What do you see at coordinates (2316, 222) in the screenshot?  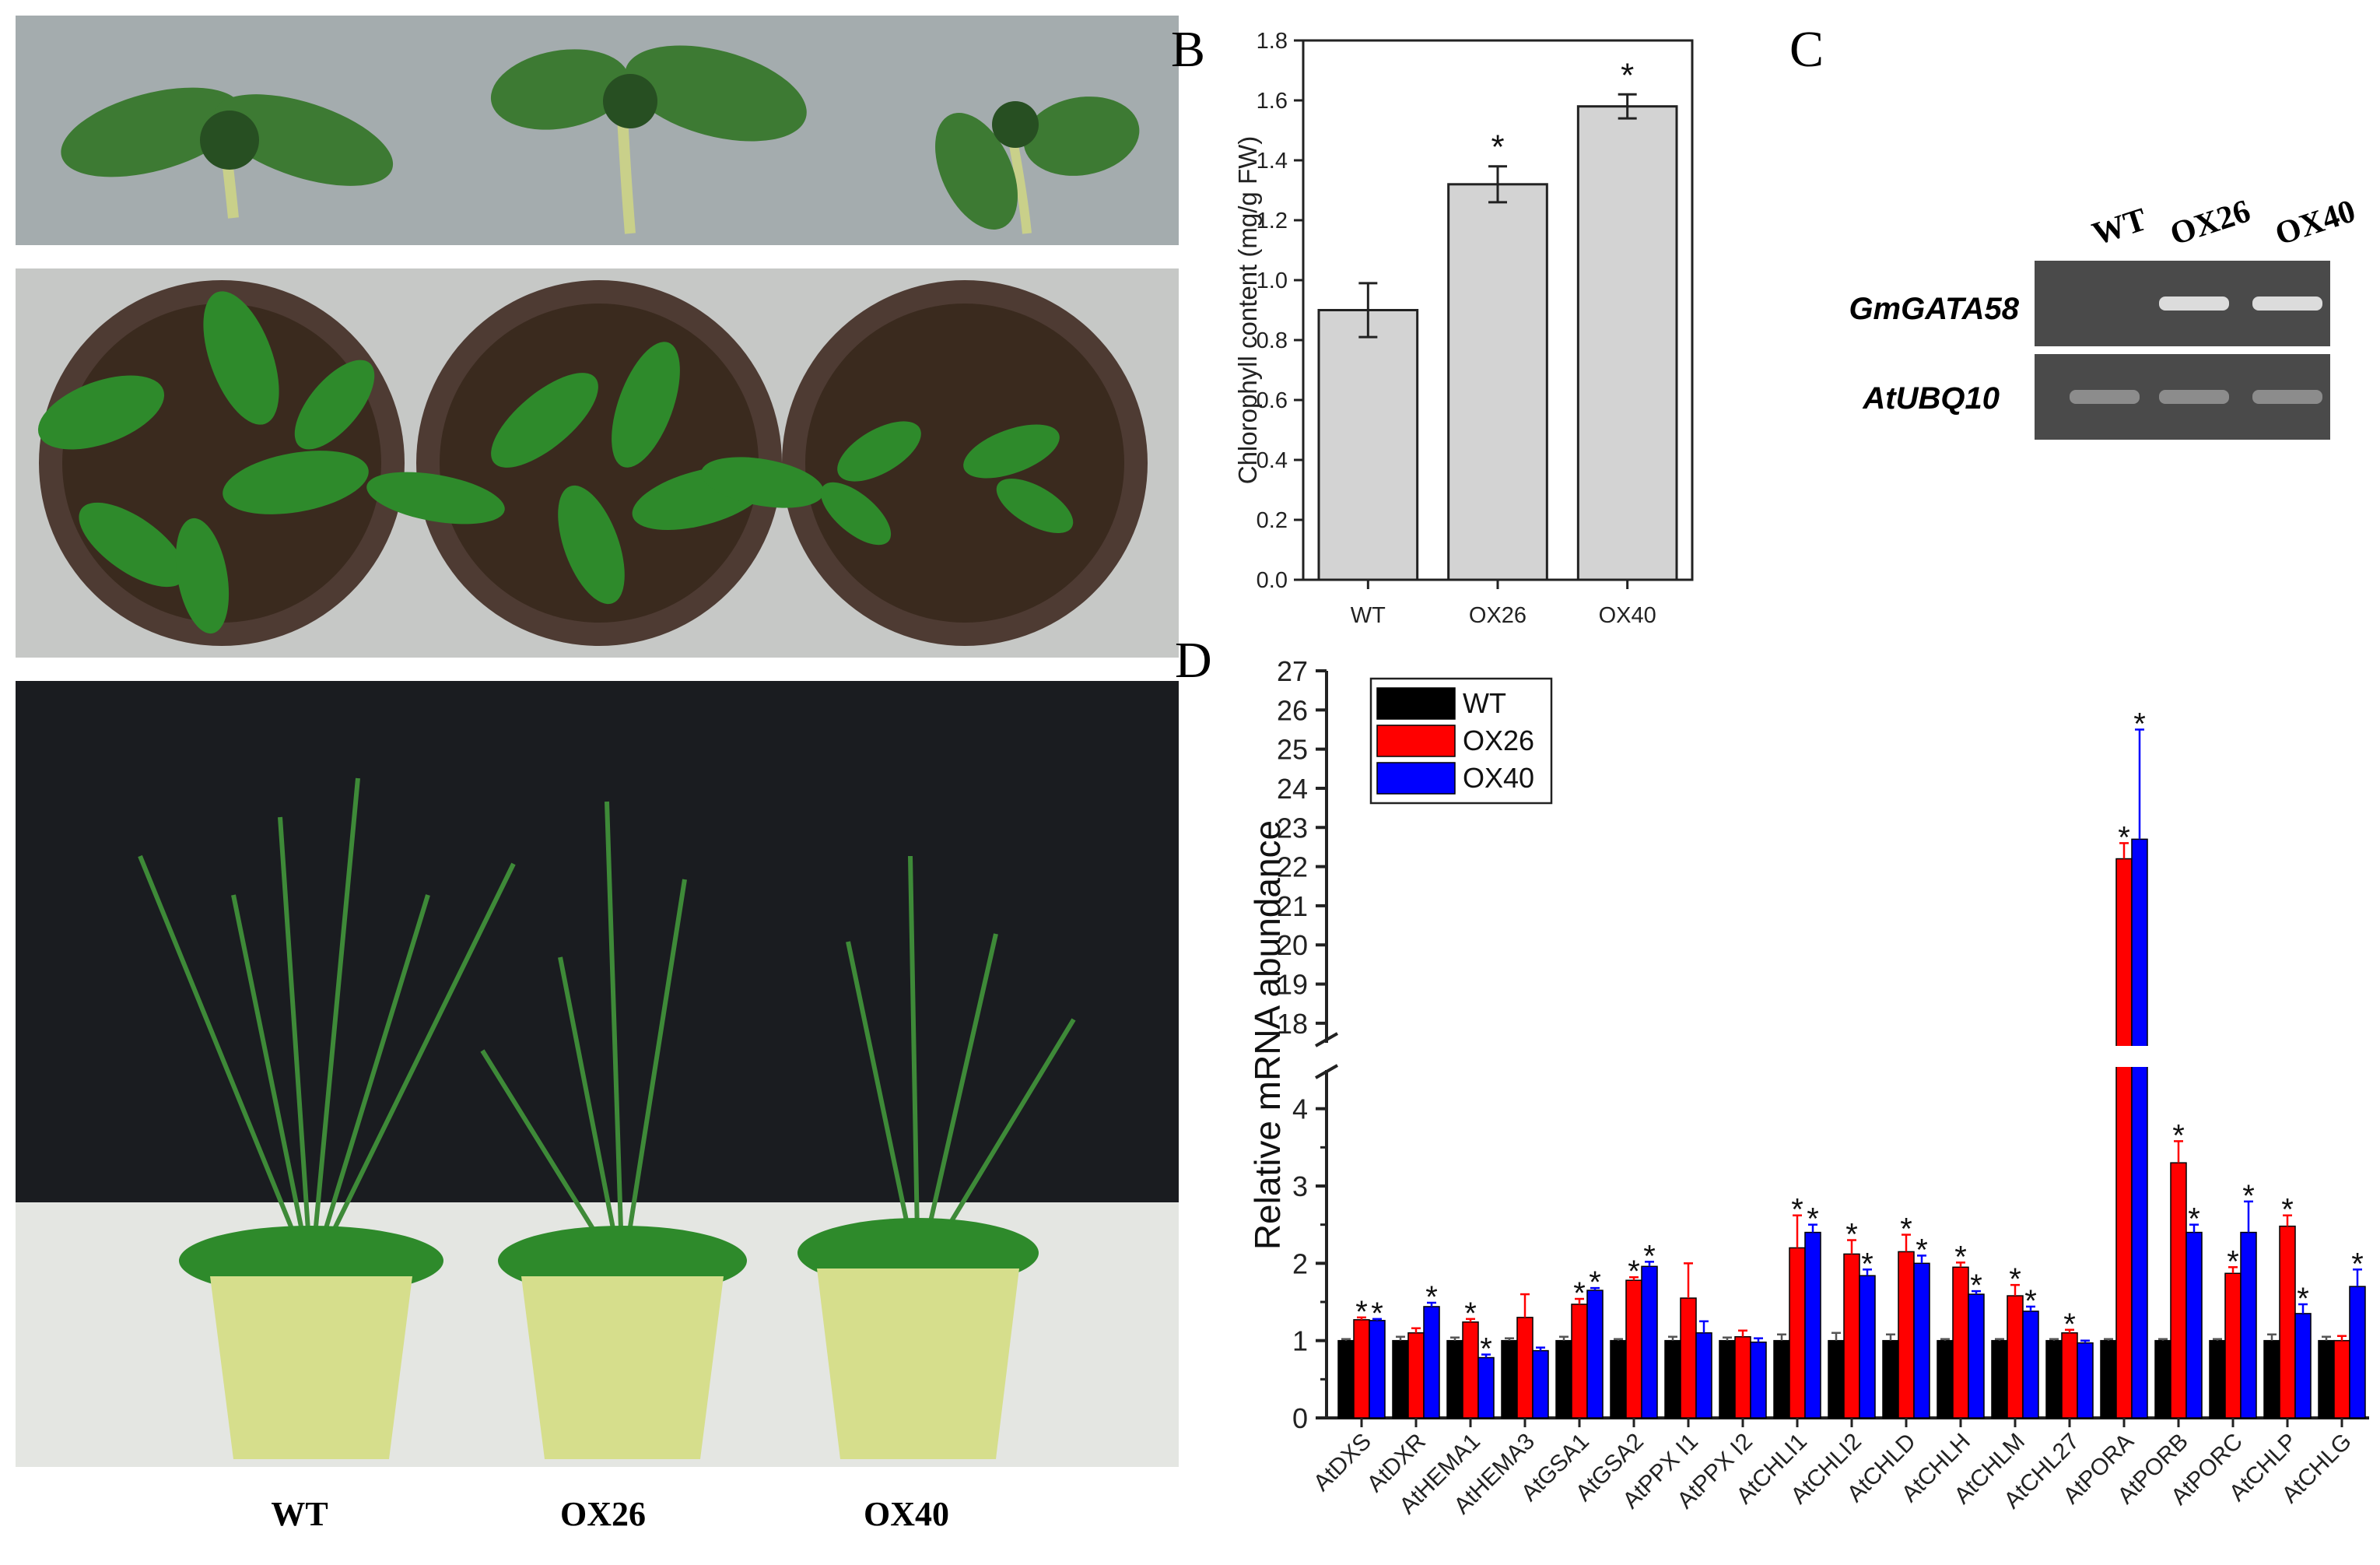 I see `gel-lane-label-ox40: OX40` at bounding box center [2316, 222].